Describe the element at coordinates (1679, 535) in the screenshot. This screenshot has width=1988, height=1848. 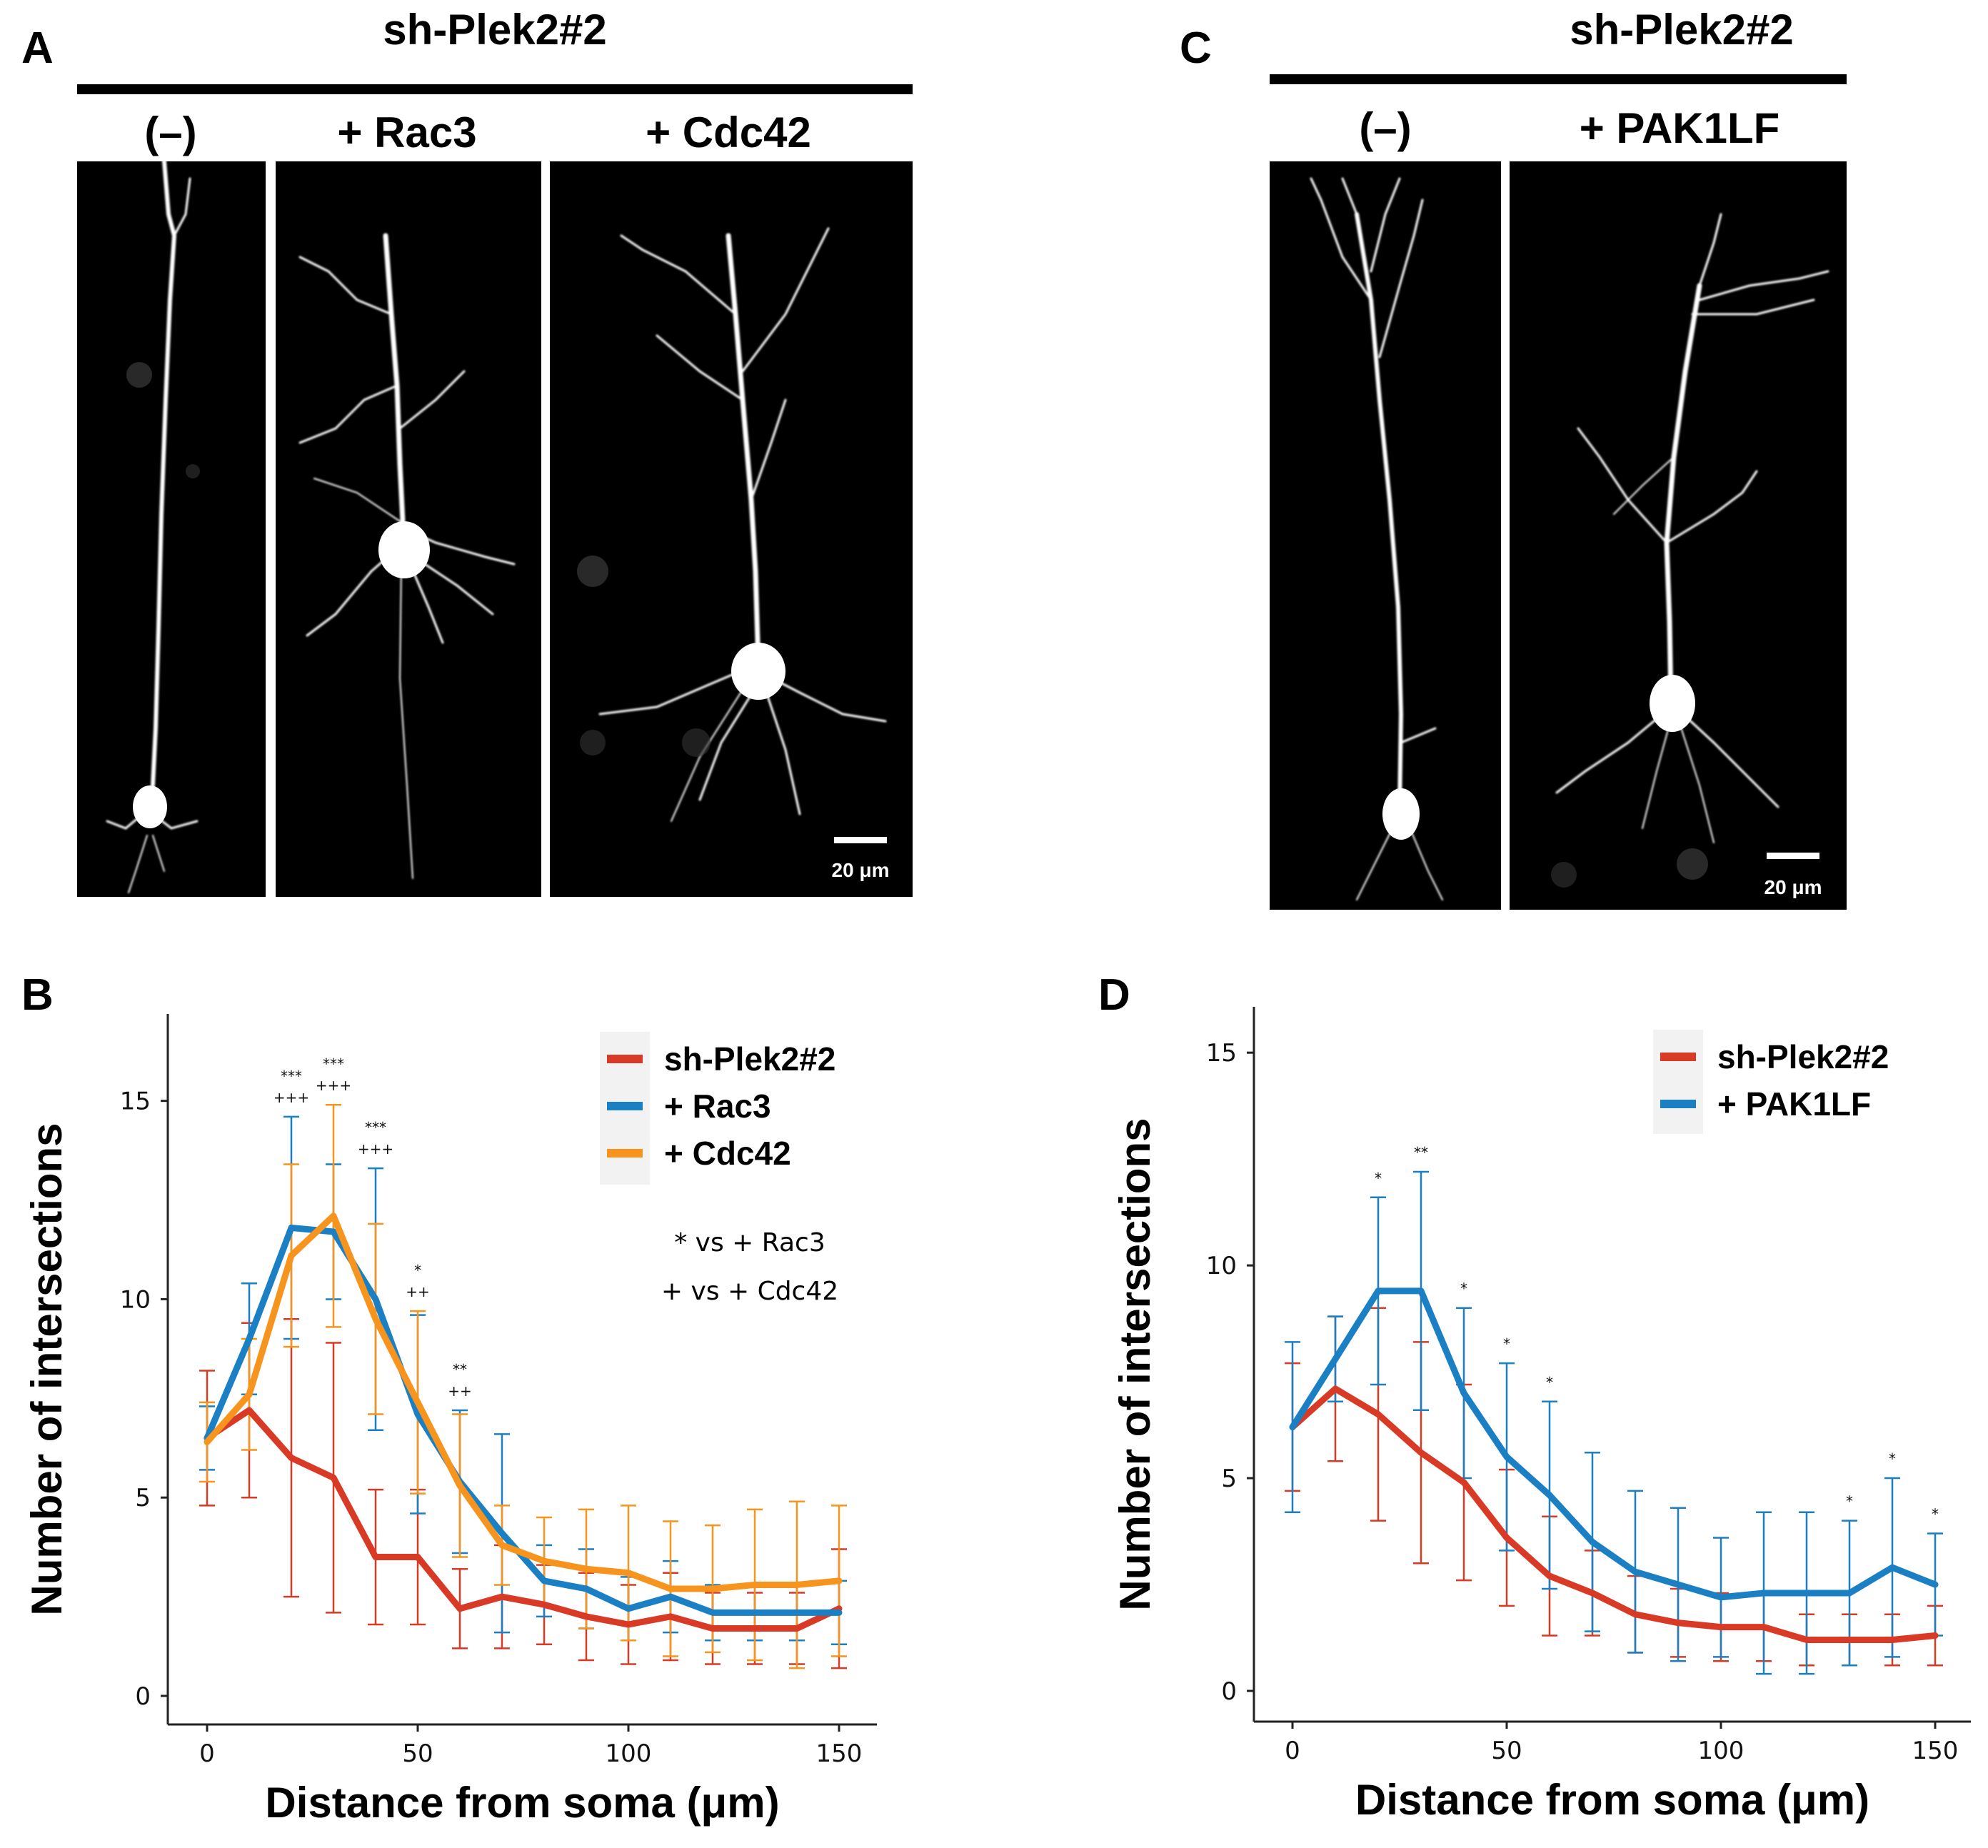
I see `micrograph-pak1lf: 20 μm` at that location.